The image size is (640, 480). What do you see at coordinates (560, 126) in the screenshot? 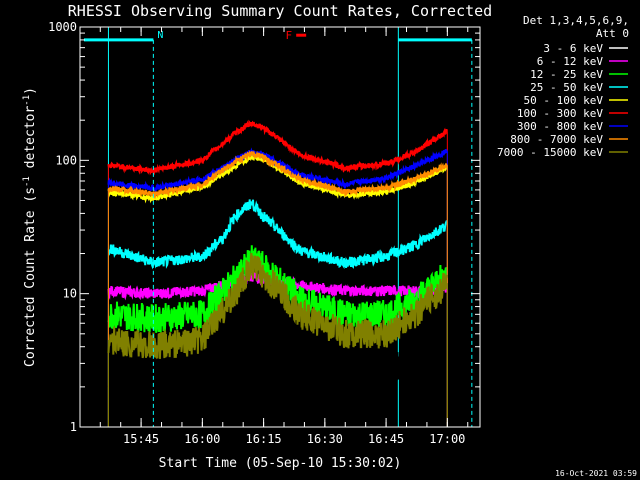
I see `legend-label-6: 300 - 800 keV` at bounding box center [560, 126].